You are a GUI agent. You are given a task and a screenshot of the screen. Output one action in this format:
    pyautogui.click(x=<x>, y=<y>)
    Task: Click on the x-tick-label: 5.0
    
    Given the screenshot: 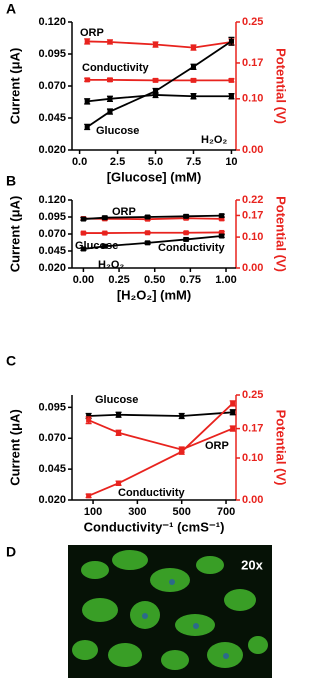 What is the action you would take?
    pyautogui.click(x=155, y=162)
    